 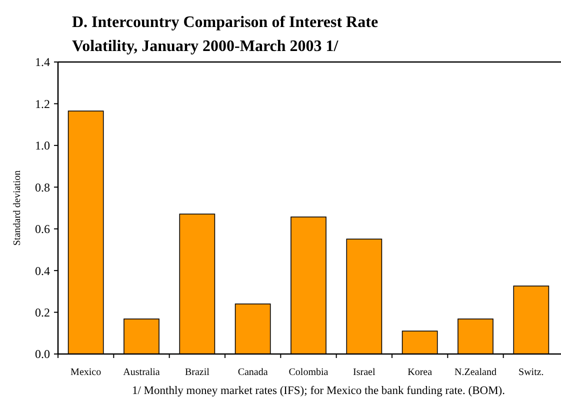 I want to click on y-tick-label: 1.0, so click(x=42, y=145).